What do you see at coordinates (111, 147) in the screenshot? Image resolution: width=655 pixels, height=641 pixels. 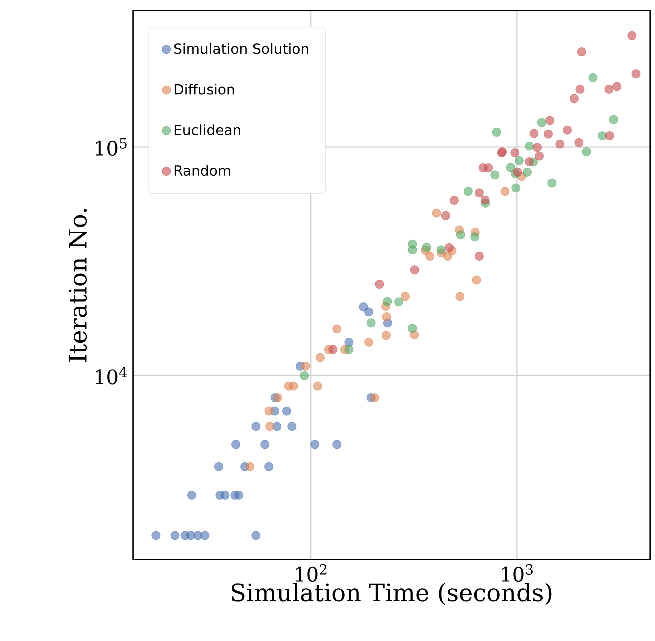 I see `y-tick-label: 10$^{5}$` at bounding box center [111, 147].